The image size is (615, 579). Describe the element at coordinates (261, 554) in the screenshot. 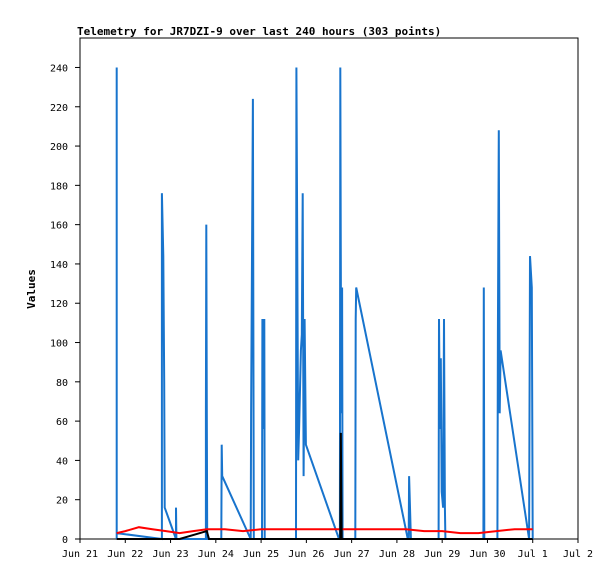

I see `x-tick-label: Jun 25` at that location.